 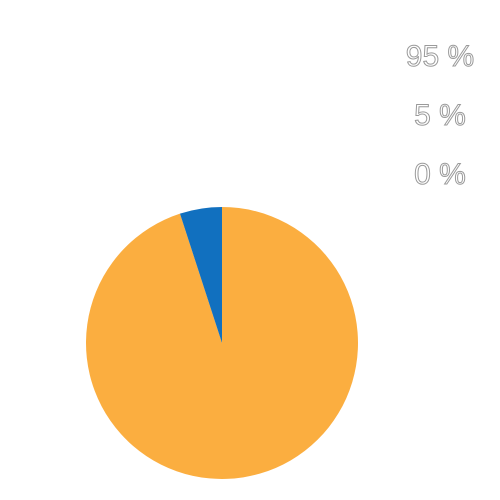 What do you see at coordinates (440, 174) in the screenshot?
I see `value-label: 0 %` at bounding box center [440, 174].